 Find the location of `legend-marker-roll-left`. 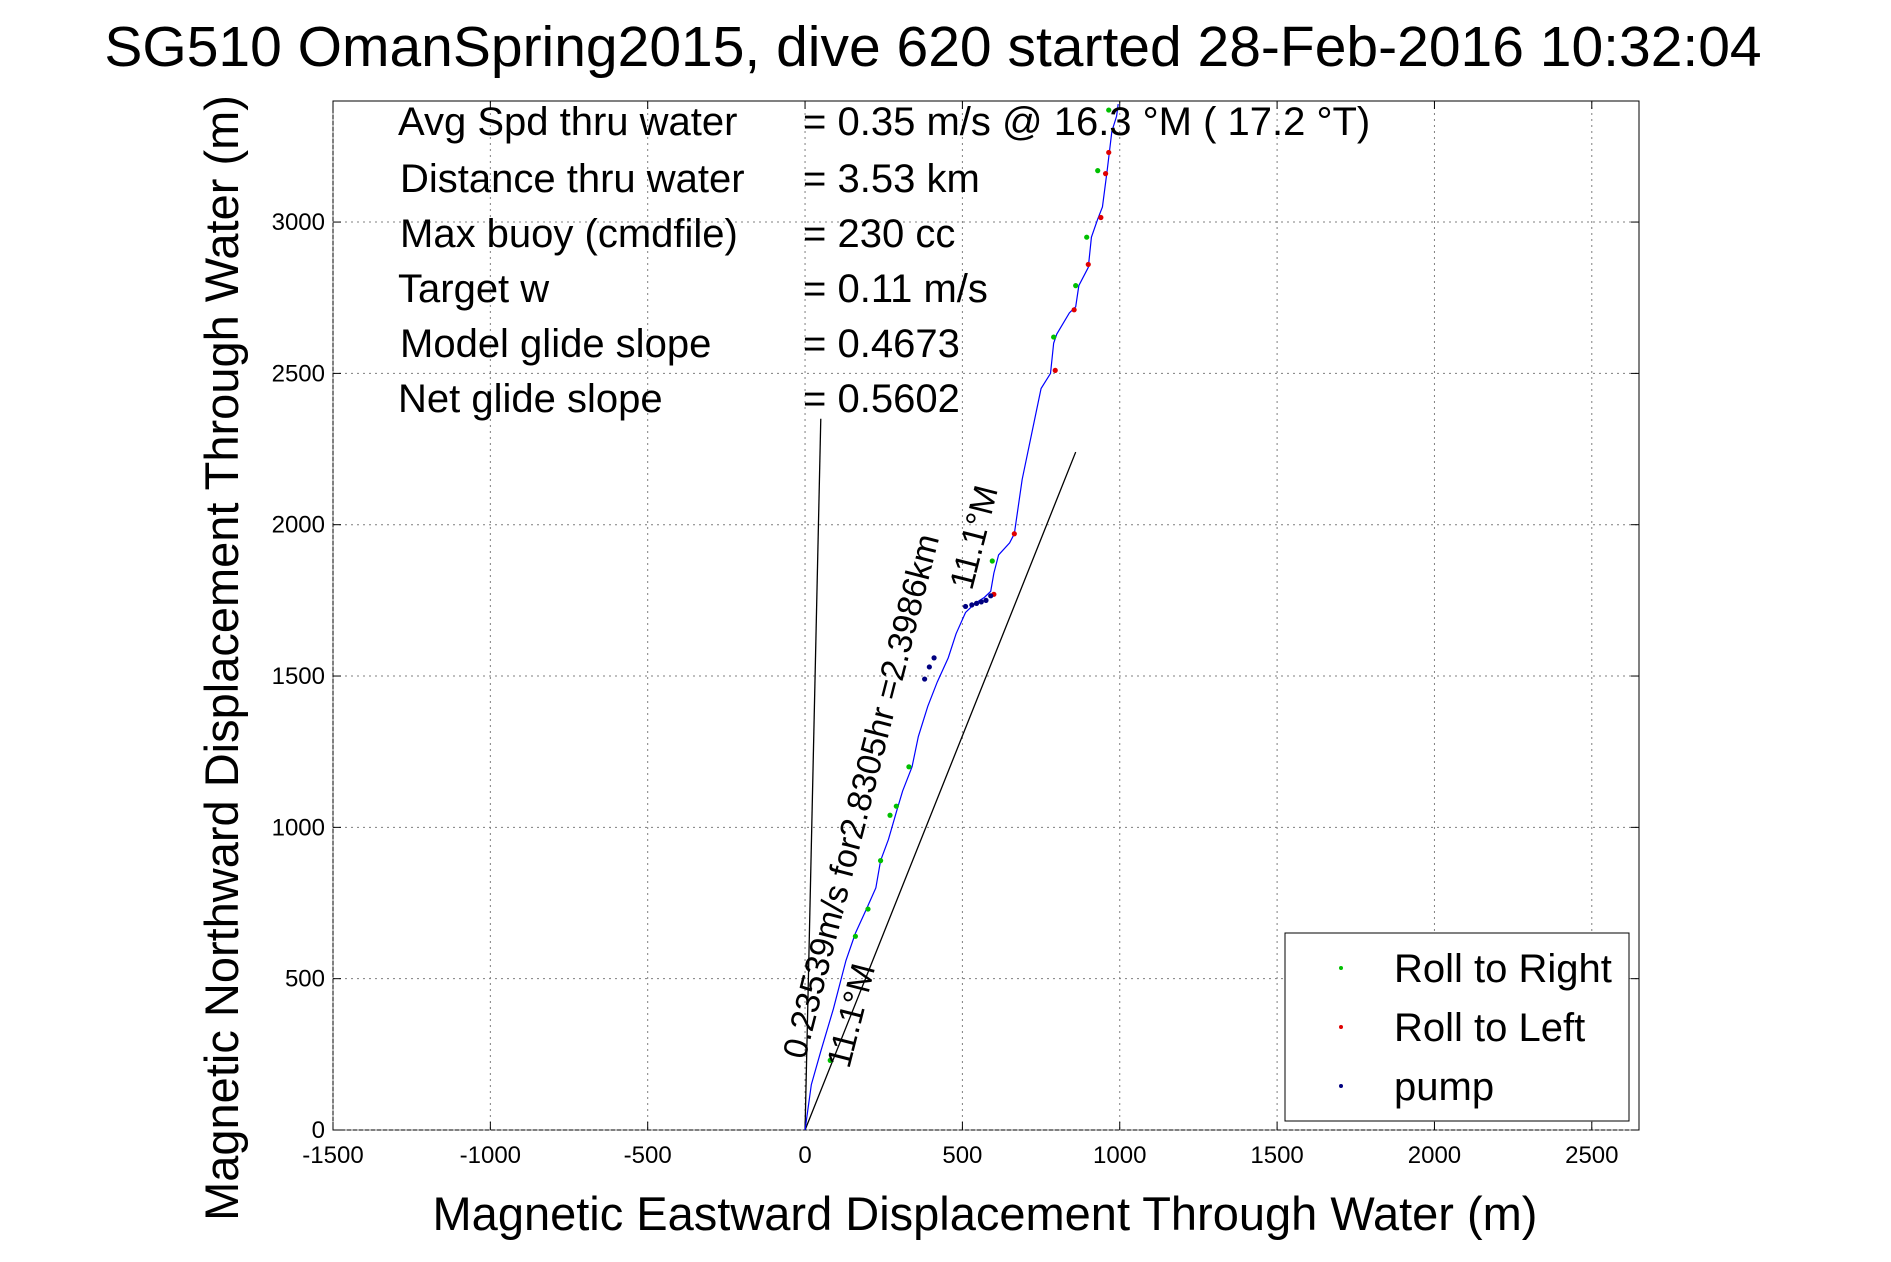

legend-marker-roll-left is located at coordinates (1341, 1027).